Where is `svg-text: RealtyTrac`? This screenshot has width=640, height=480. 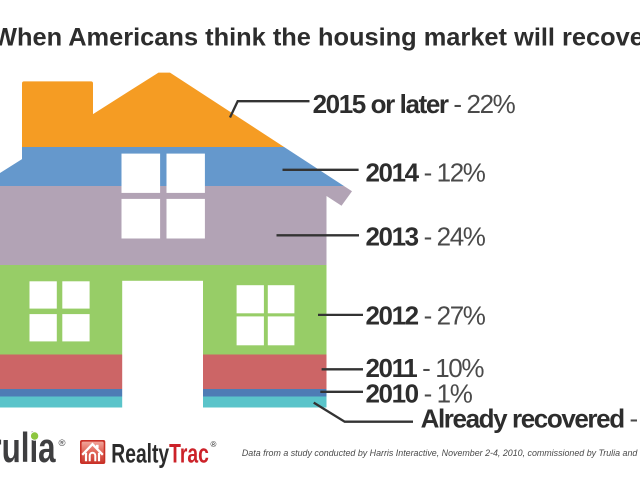 svg-text: RealtyTrac is located at coordinates (160, 454).